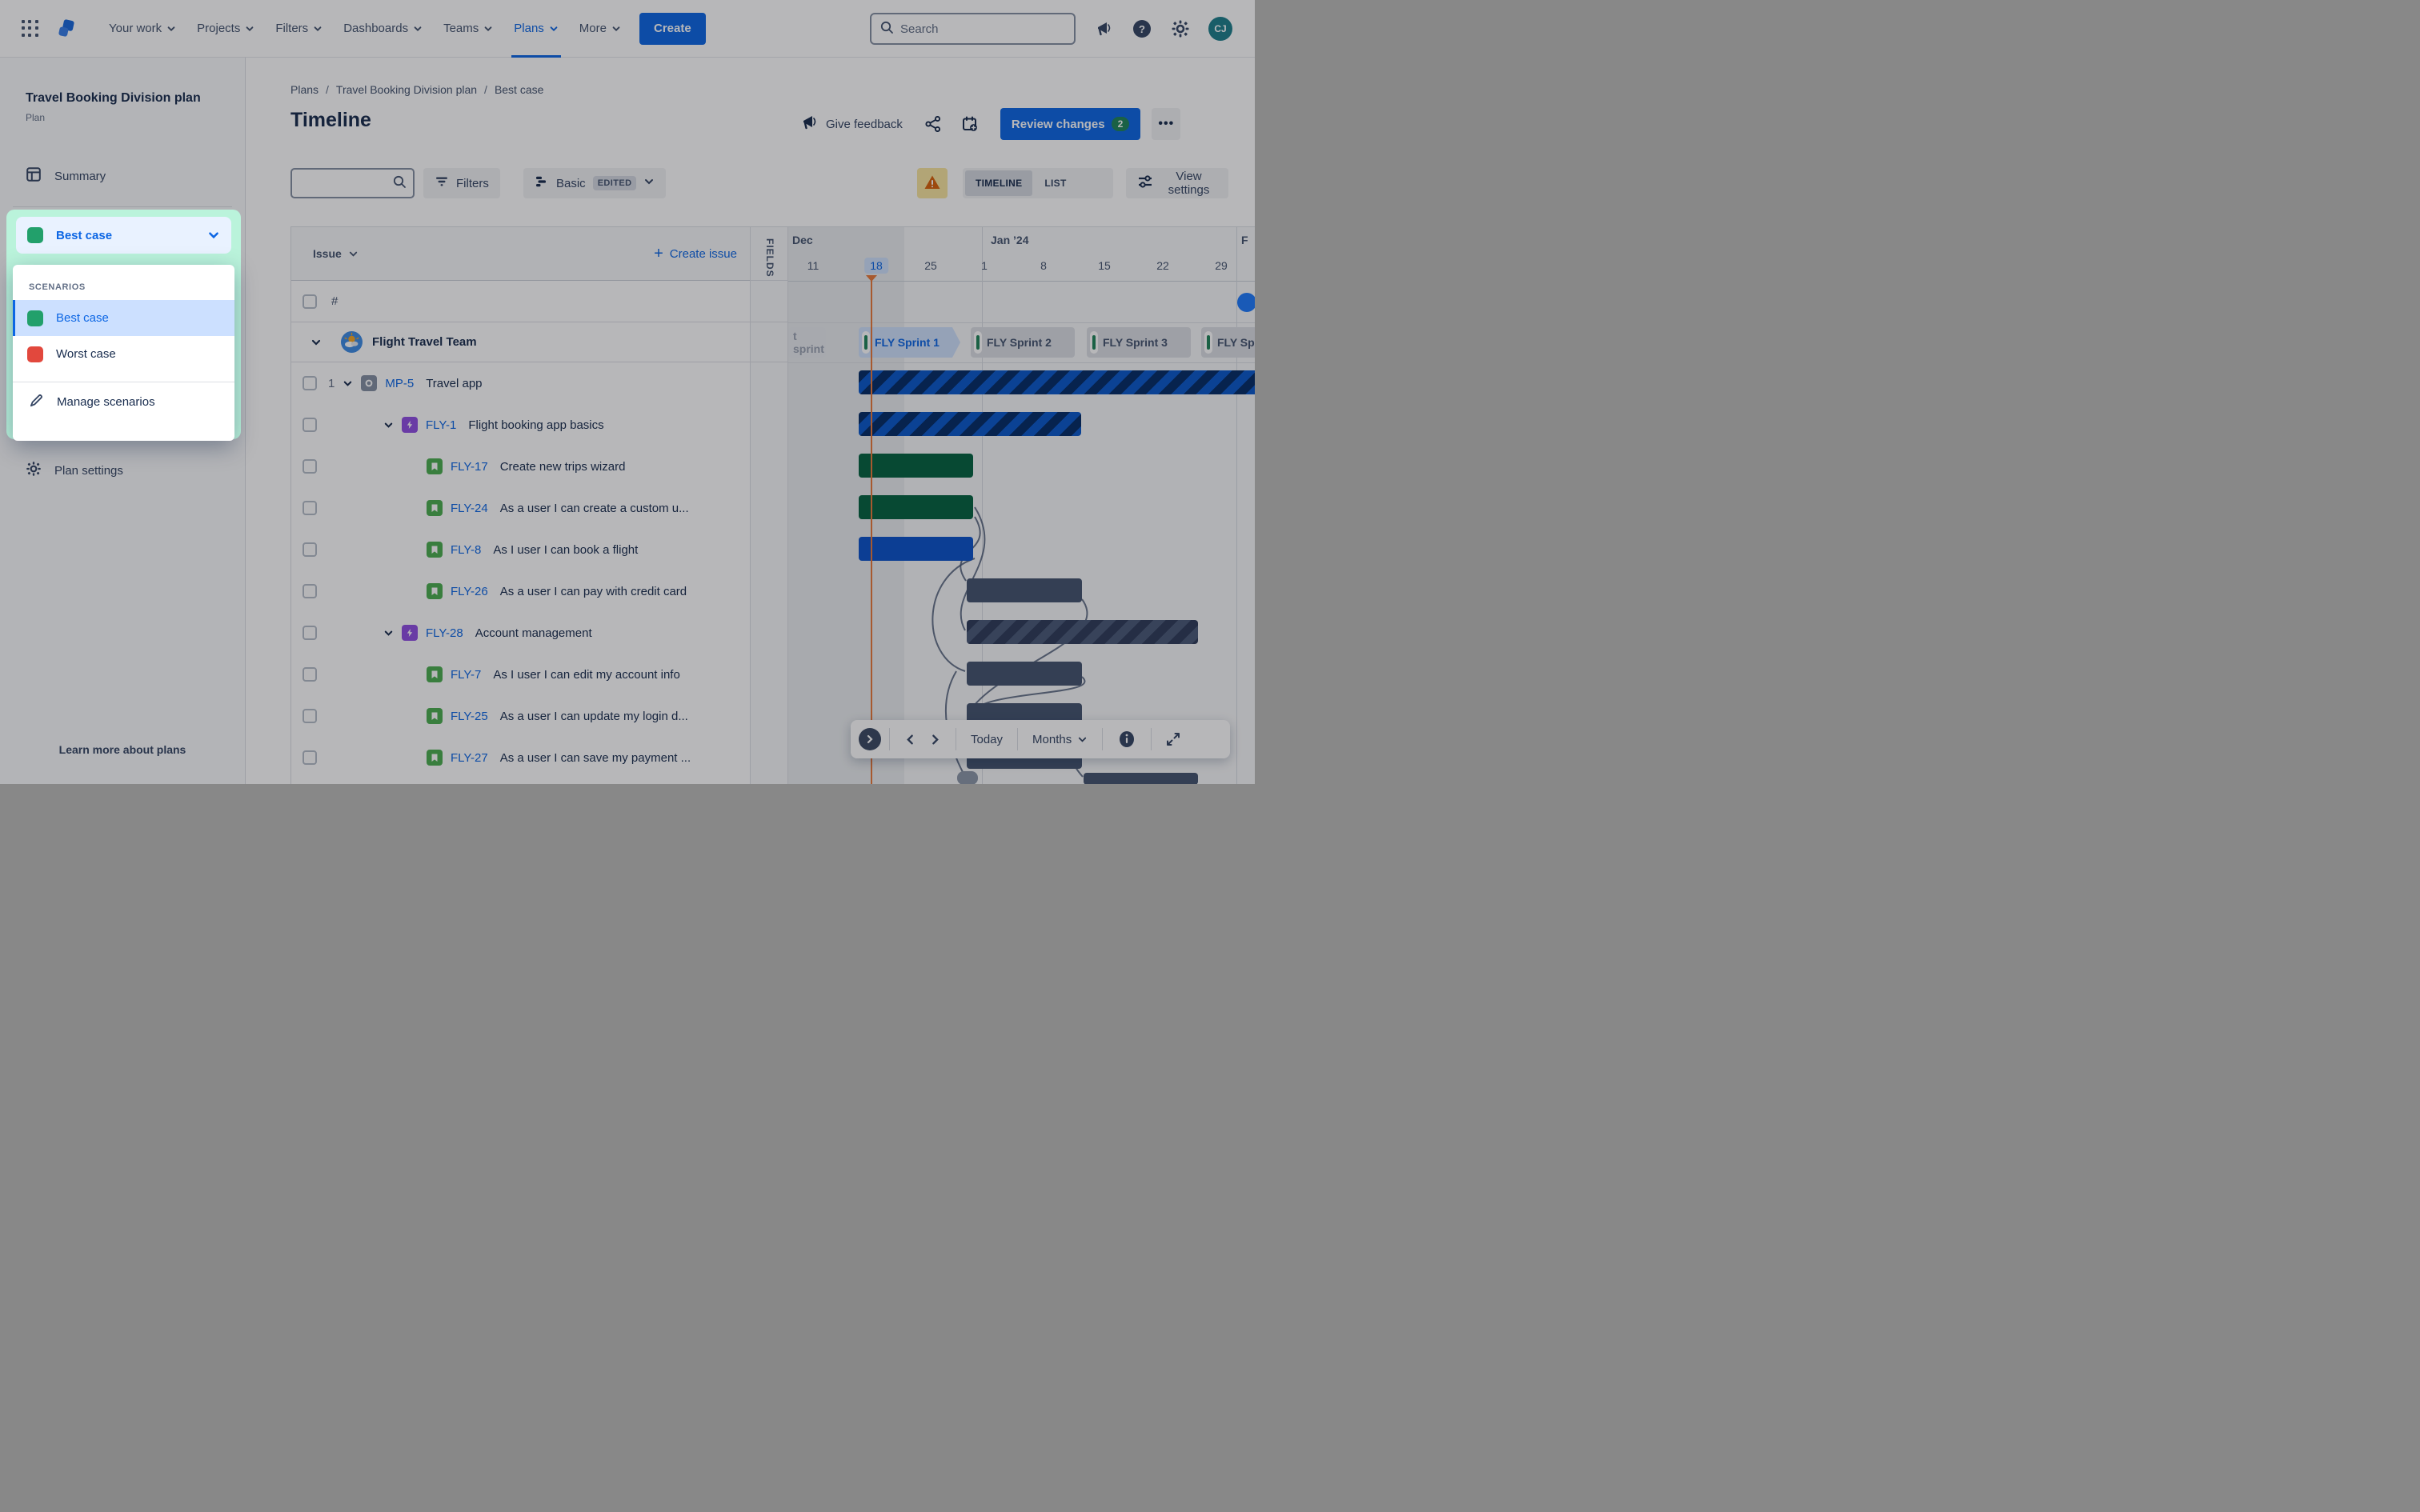  Describe the element at coordinates (1060, 739) in the screenshot. I see `zoom-level-dropdown: Months` at that location.